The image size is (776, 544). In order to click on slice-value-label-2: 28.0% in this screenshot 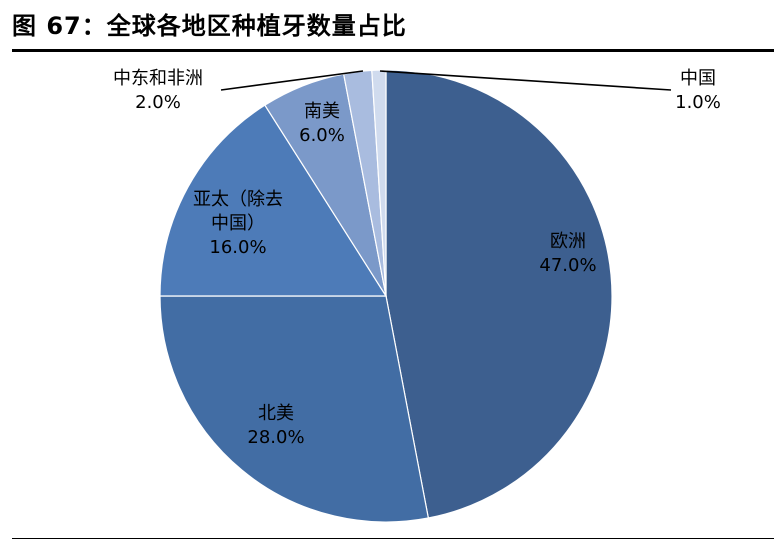, I will do `click(275, 437)`.